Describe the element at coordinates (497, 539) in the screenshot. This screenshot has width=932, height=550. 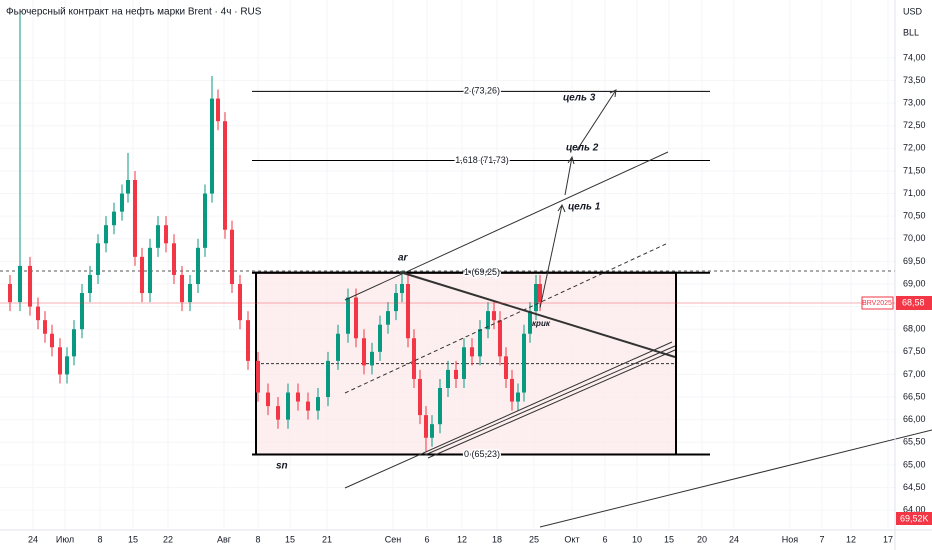
I see `x-tick-label: 18` at that location.